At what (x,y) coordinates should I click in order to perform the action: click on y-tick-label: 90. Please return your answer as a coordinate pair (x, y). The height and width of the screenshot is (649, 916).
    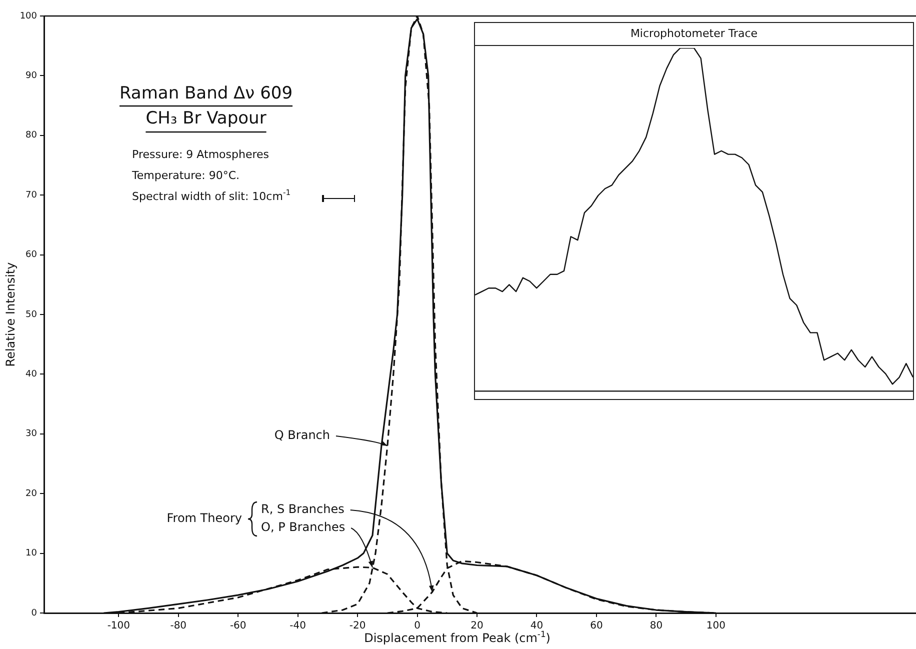
    Looking at the image, I should click on (32, 76).